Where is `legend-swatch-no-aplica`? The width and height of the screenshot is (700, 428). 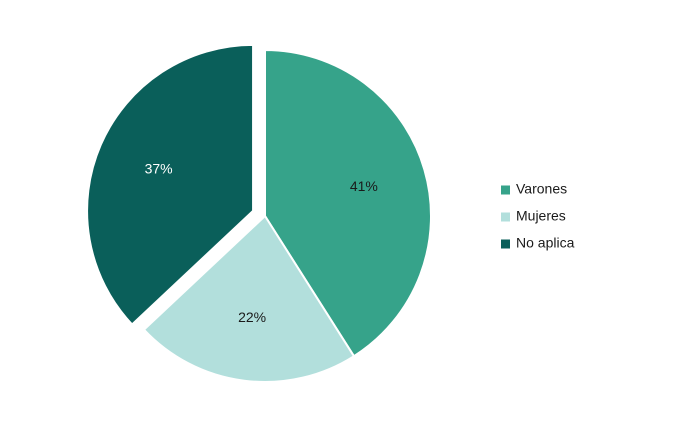 legend-swatch-no-aplica is located at coordinates (505, 244).